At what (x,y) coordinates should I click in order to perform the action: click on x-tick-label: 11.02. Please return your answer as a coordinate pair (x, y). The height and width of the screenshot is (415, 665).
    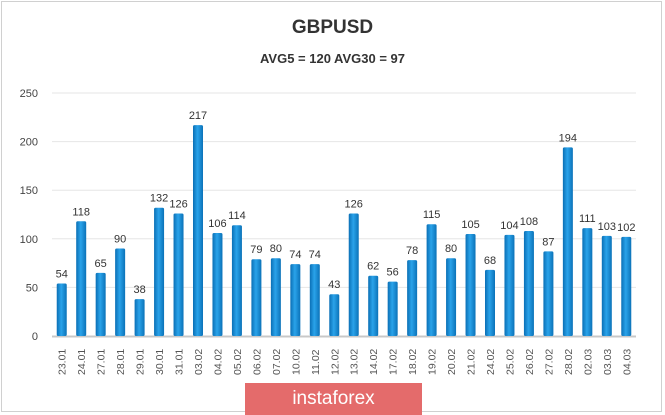
    Looking at the image, I should click on (316, 362).